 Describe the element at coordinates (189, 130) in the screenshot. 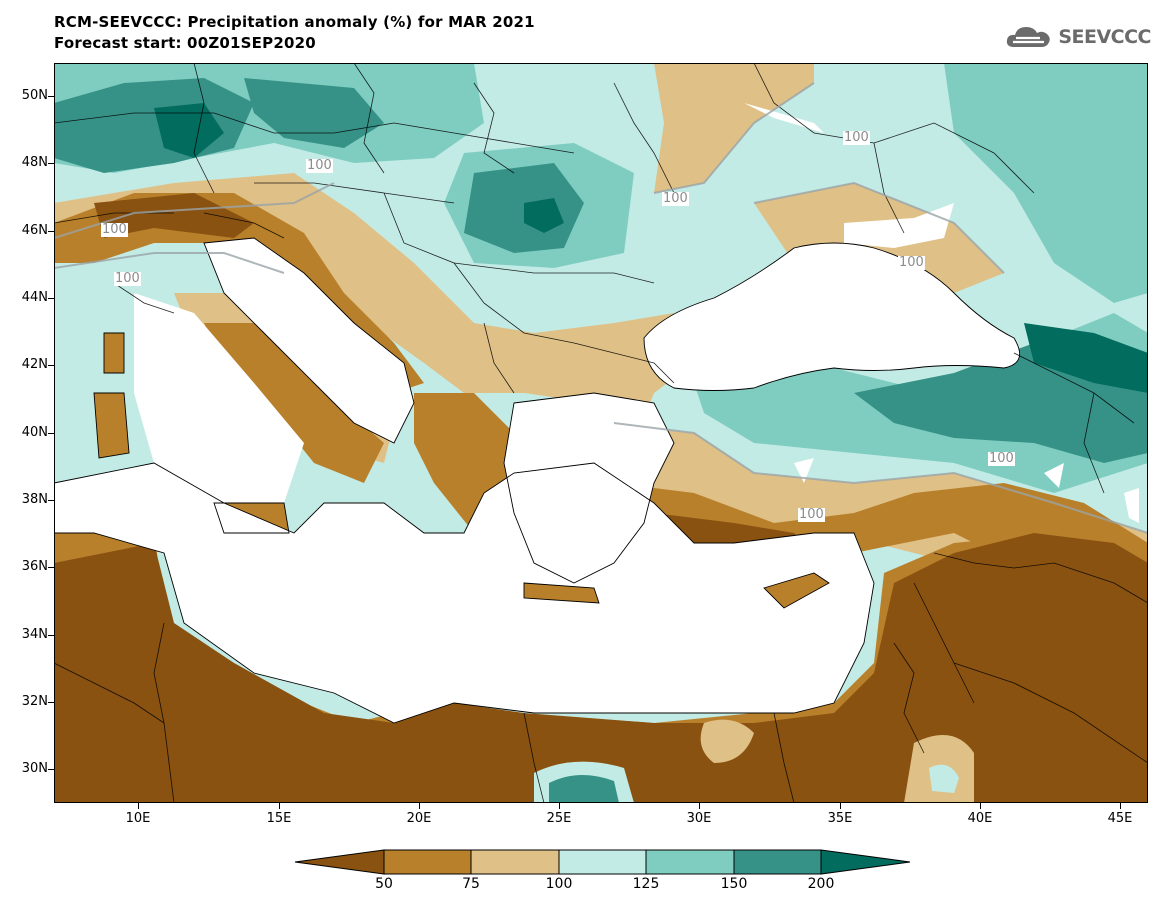

I see `extreme-wet-region-austria` at that location.